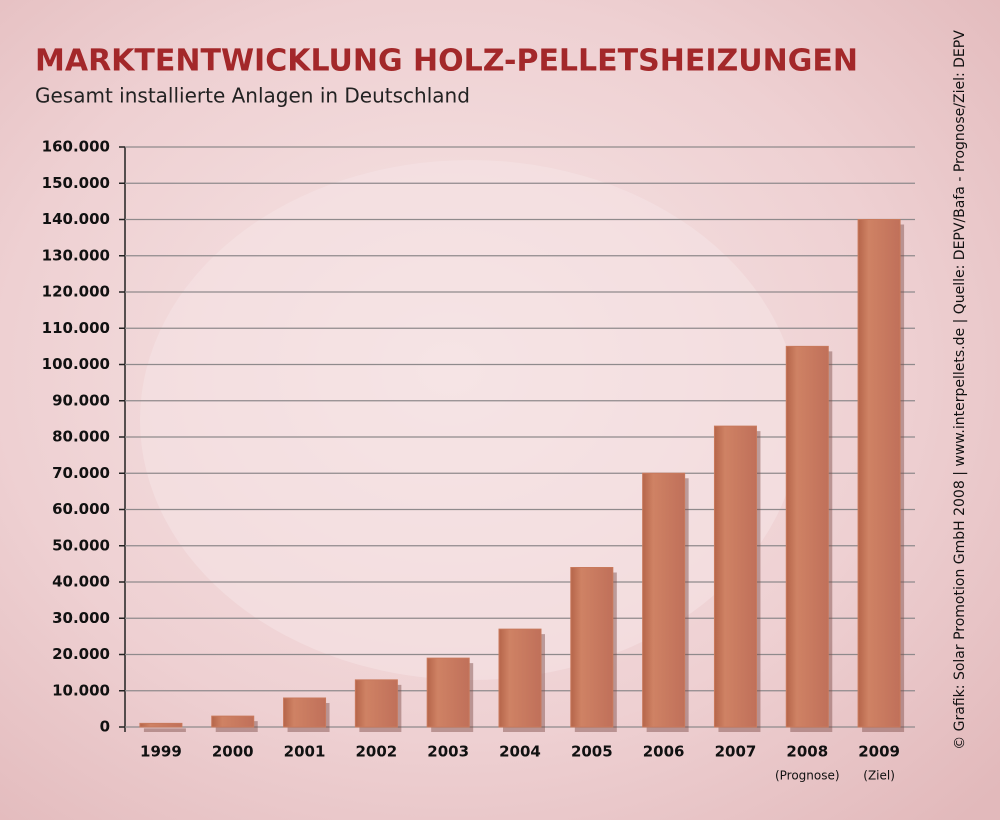 Image resolution: width=1000 pixels, height=820 pixels. Describe the element at coordinates (161, 752) in the screenshot. I see `x-tick-label: 1999` at that location.